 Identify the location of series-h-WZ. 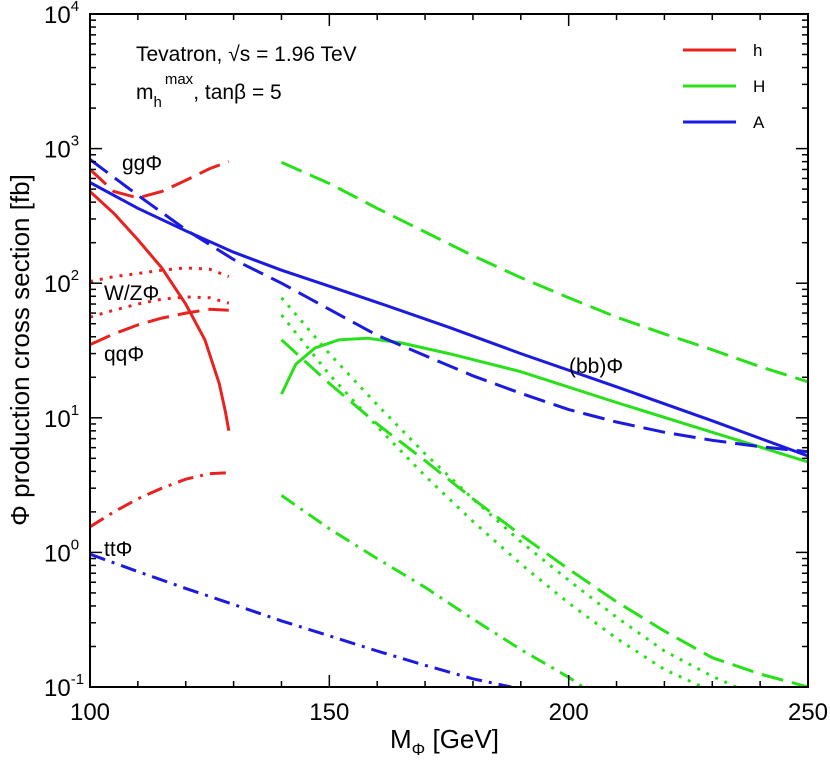
(160, 274).